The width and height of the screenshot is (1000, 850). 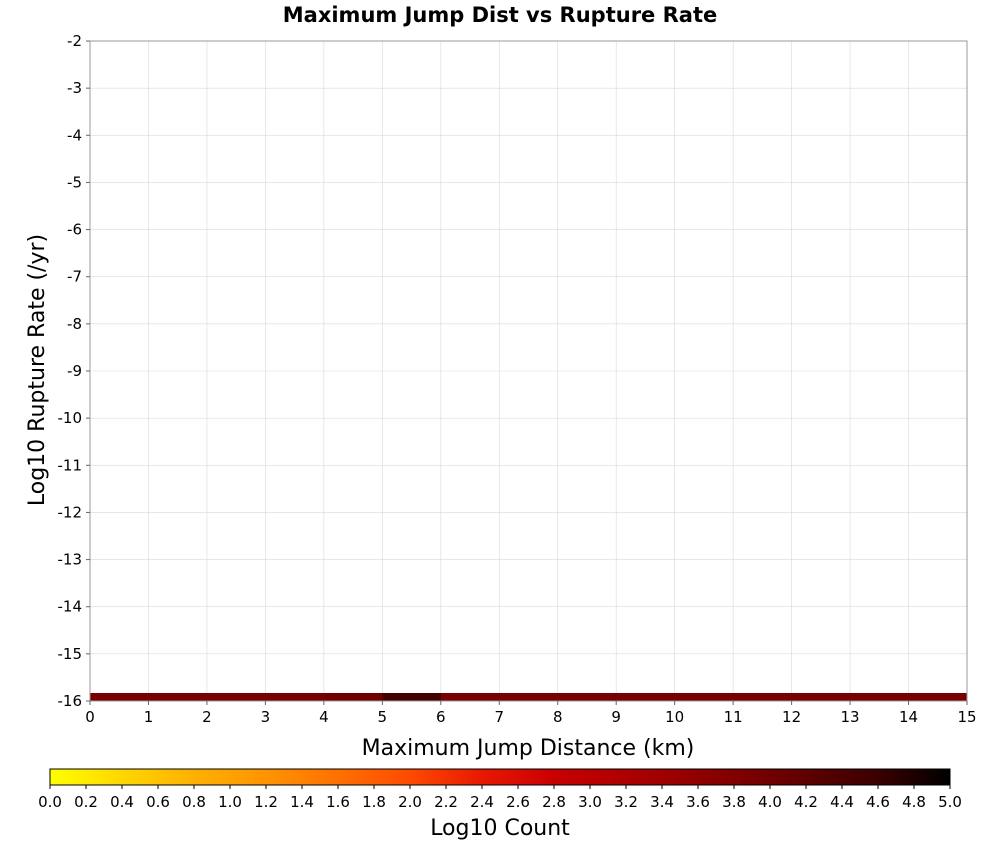 I want to click on colorbar-tick-label: 3.4, so click(x=662, y=802).